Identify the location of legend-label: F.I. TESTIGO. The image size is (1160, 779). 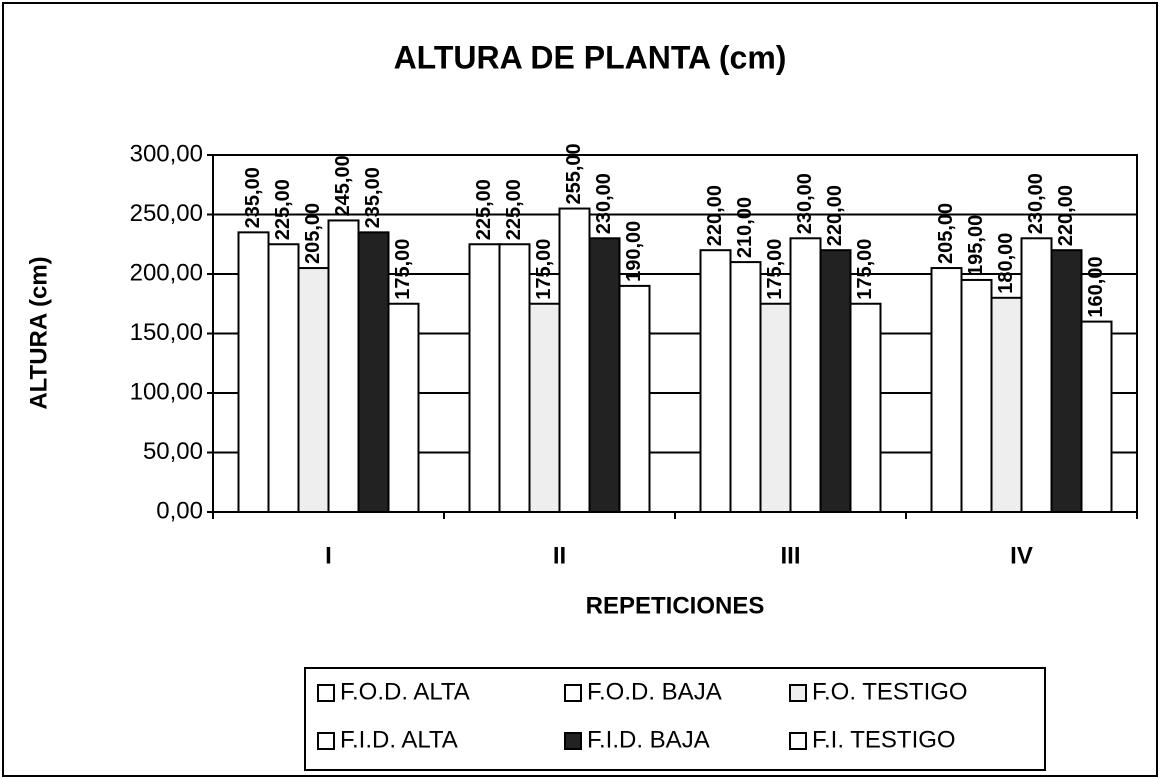
(884, 739).